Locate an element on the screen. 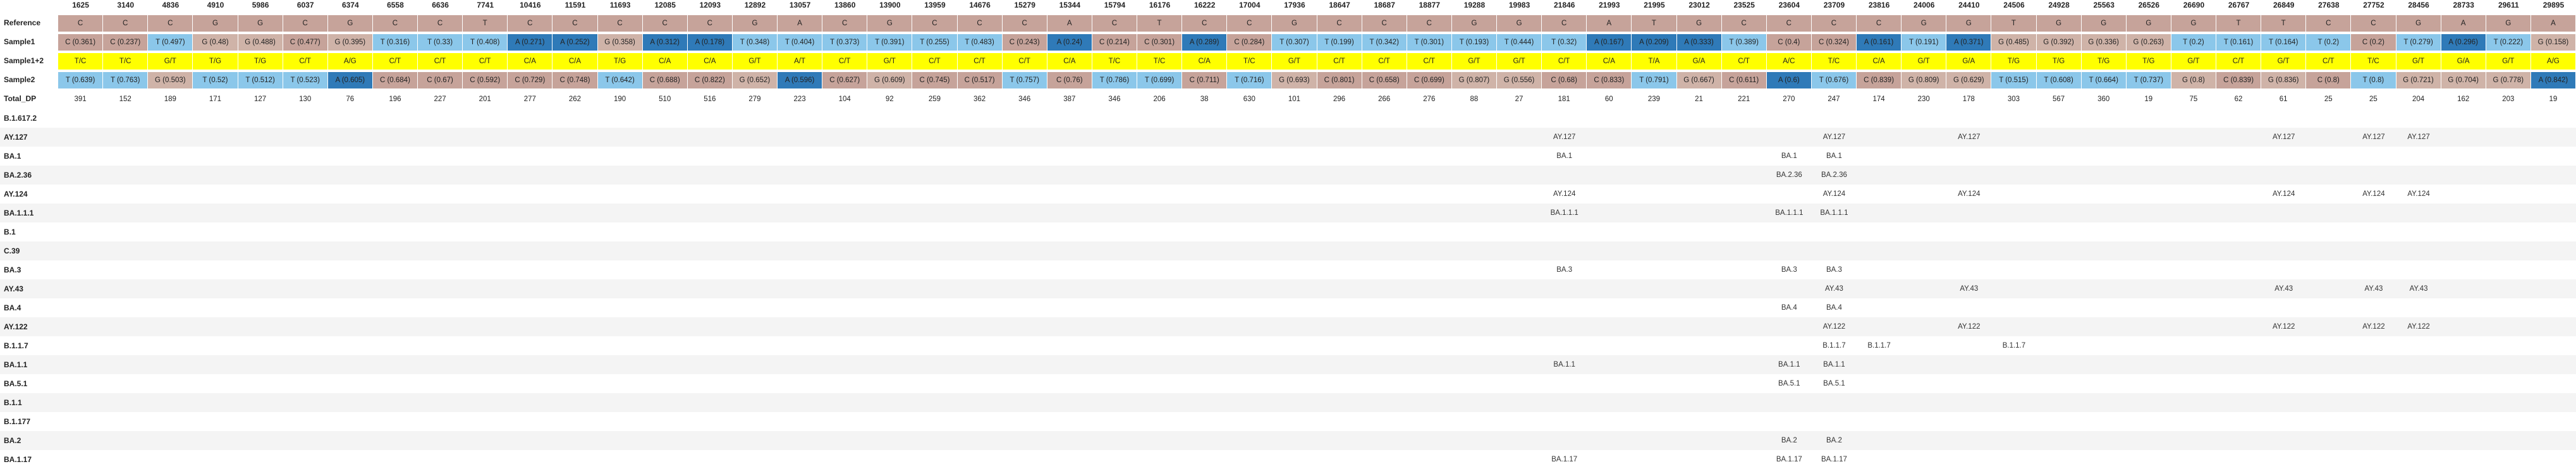 The width and height of the screenshot is (2576, 469). total-dp-cell: 204 is located at coordinates (2418, 99).